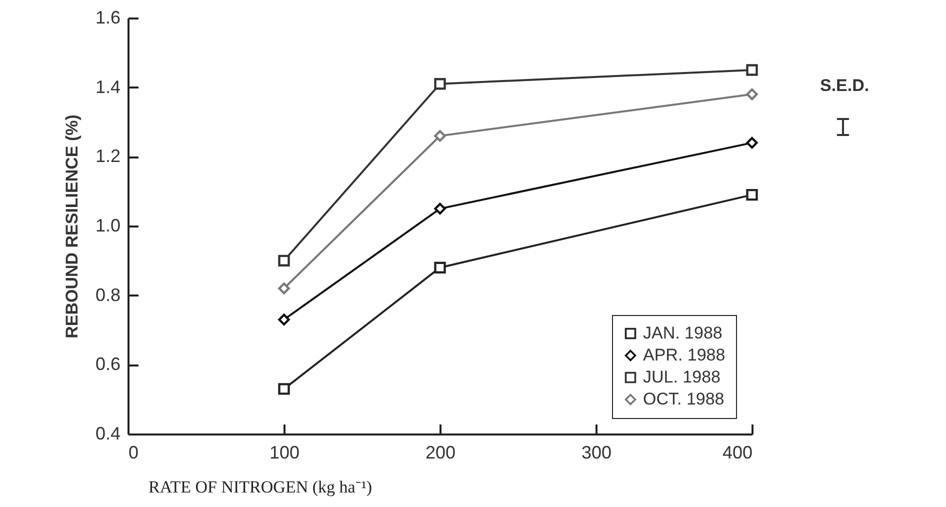 The image size is (946, 507). Describe the element at coordinates (107, 18) in the screenshot. I see `y-tick-label: 1.6` at that location.